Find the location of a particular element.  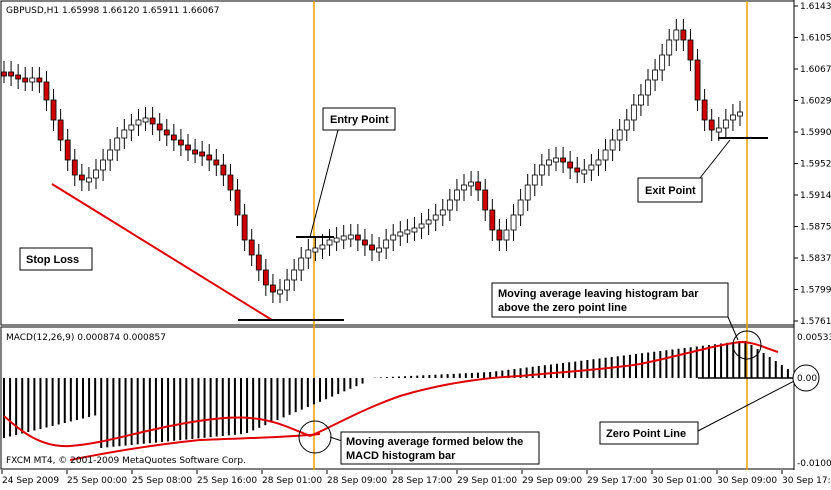

ma-formed-label-line1: Moving average formed below the is located at coordinates (434, 442).